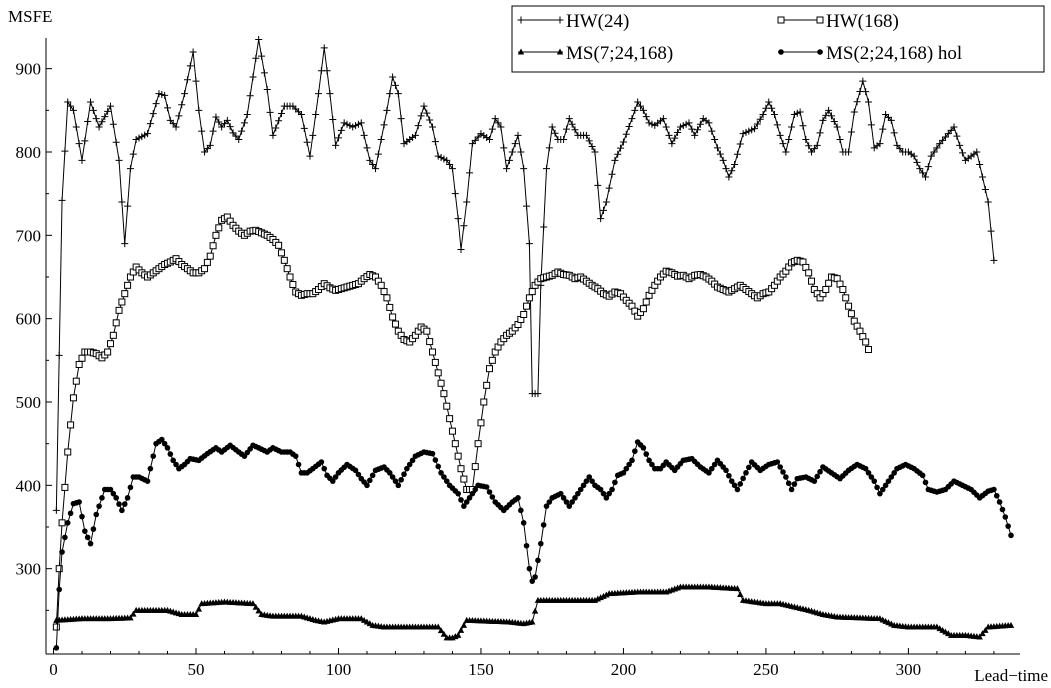 The image size is (1051, 688). I want to click on x-tick-label: 250, so click(766, 669).